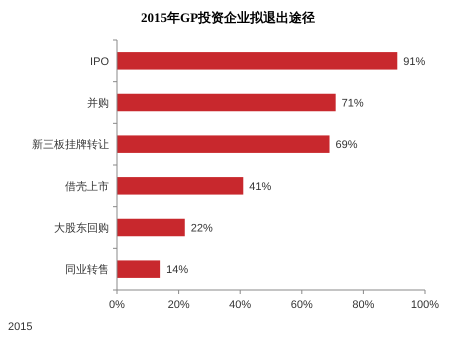 Image resolution: width=456 pixels, height=342 pixels. I want to click on y-tick-label: 借壳上市, so click(87, 186).